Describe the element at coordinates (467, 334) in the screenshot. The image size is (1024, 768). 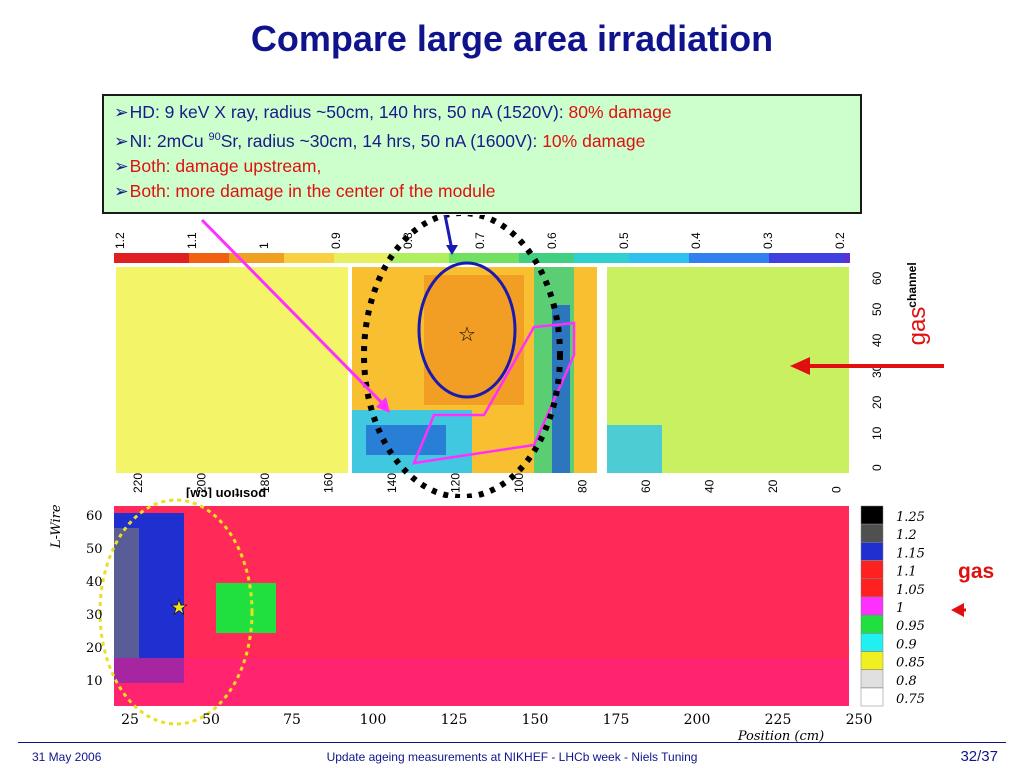
I see `top-star-marker: ☆` at that location.